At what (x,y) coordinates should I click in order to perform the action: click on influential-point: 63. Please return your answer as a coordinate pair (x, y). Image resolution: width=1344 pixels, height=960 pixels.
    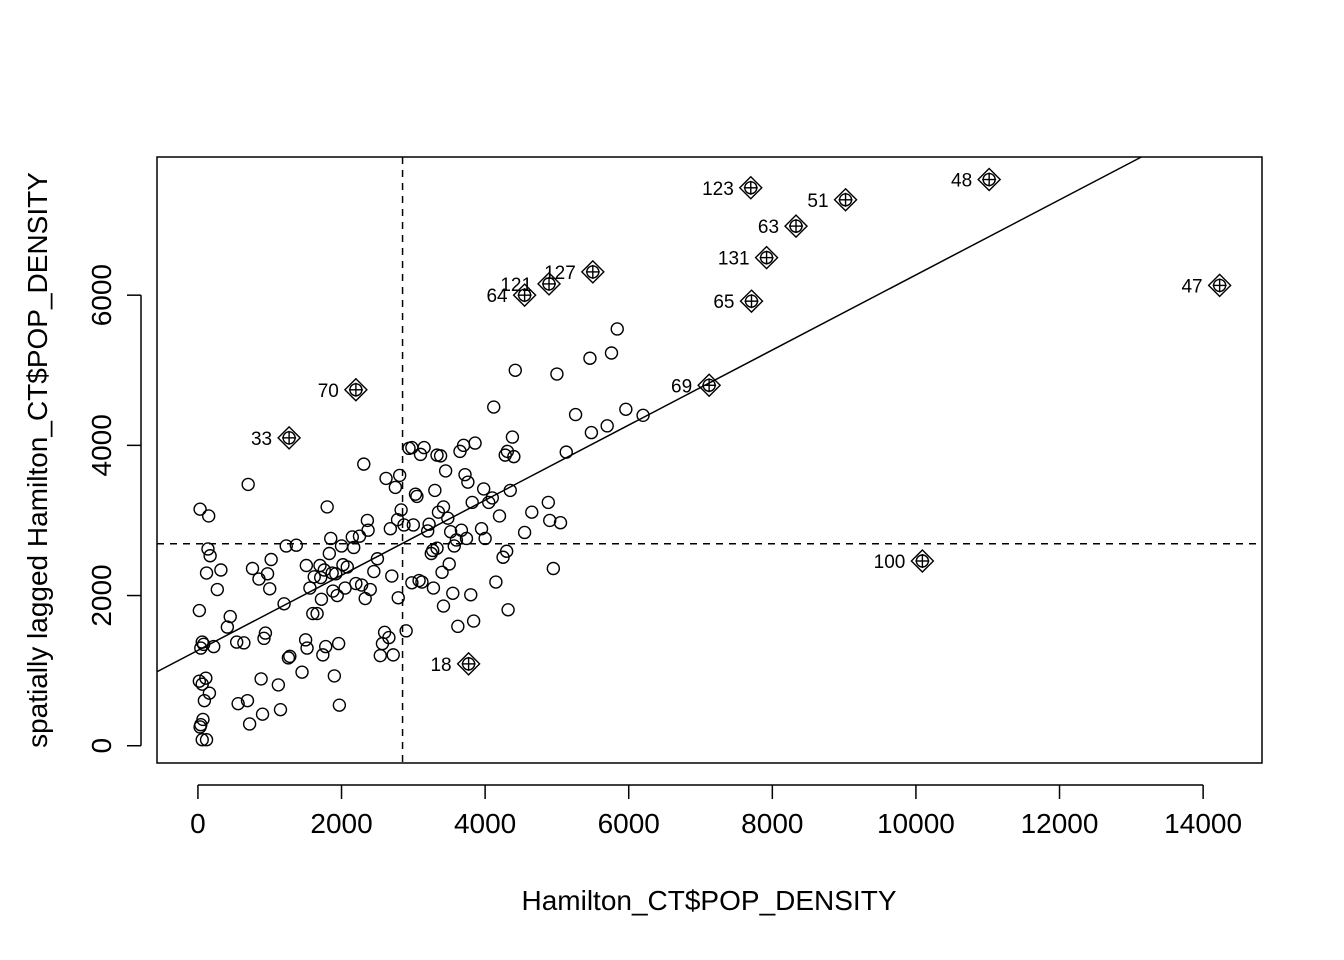
    Looking at the image, I should click on (783, 226).